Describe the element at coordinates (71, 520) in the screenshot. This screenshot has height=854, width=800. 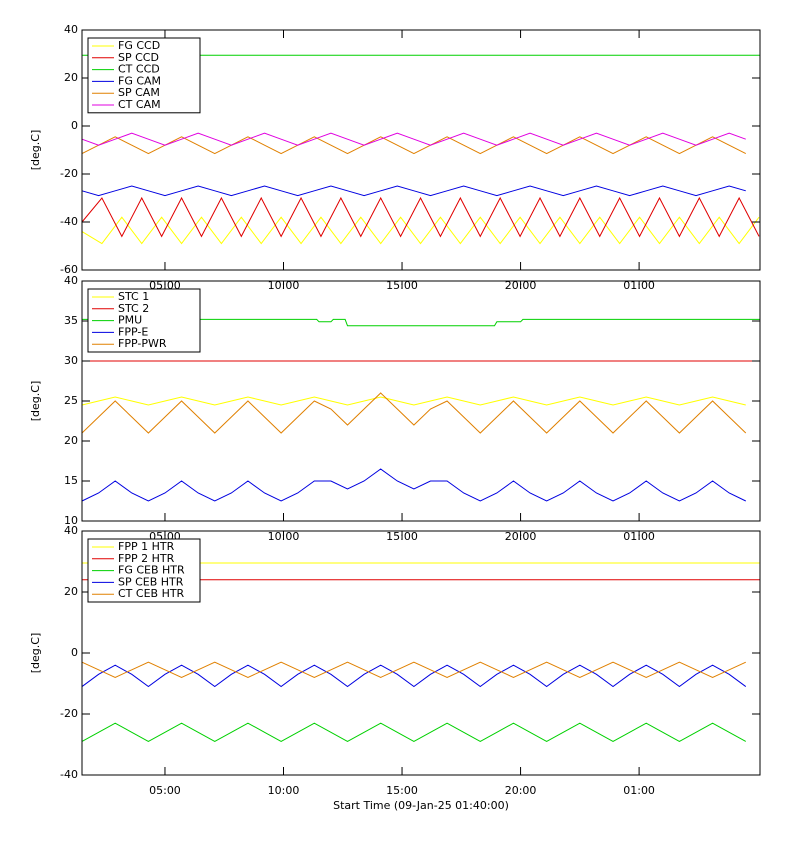
I see `y-tick-label: 10` at that location.